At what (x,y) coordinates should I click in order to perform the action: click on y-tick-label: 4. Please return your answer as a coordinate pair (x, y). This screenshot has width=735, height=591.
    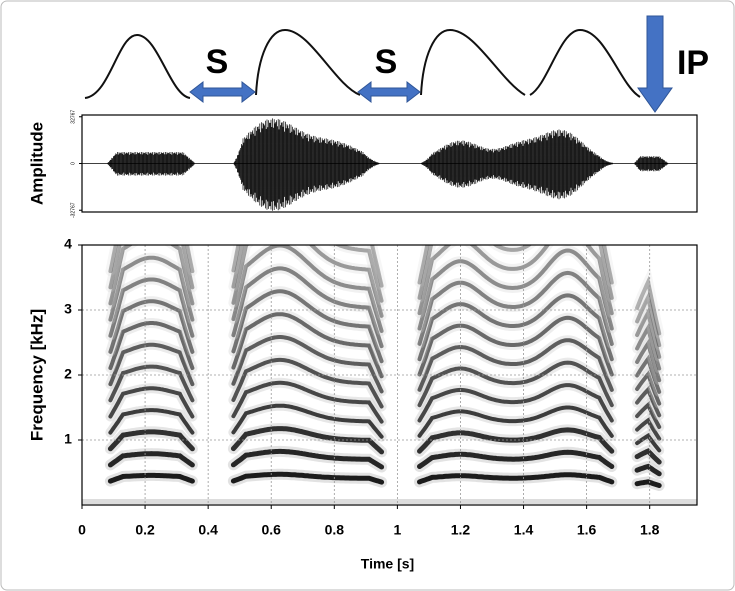
    Looking at the image, I should click on (68, 244).